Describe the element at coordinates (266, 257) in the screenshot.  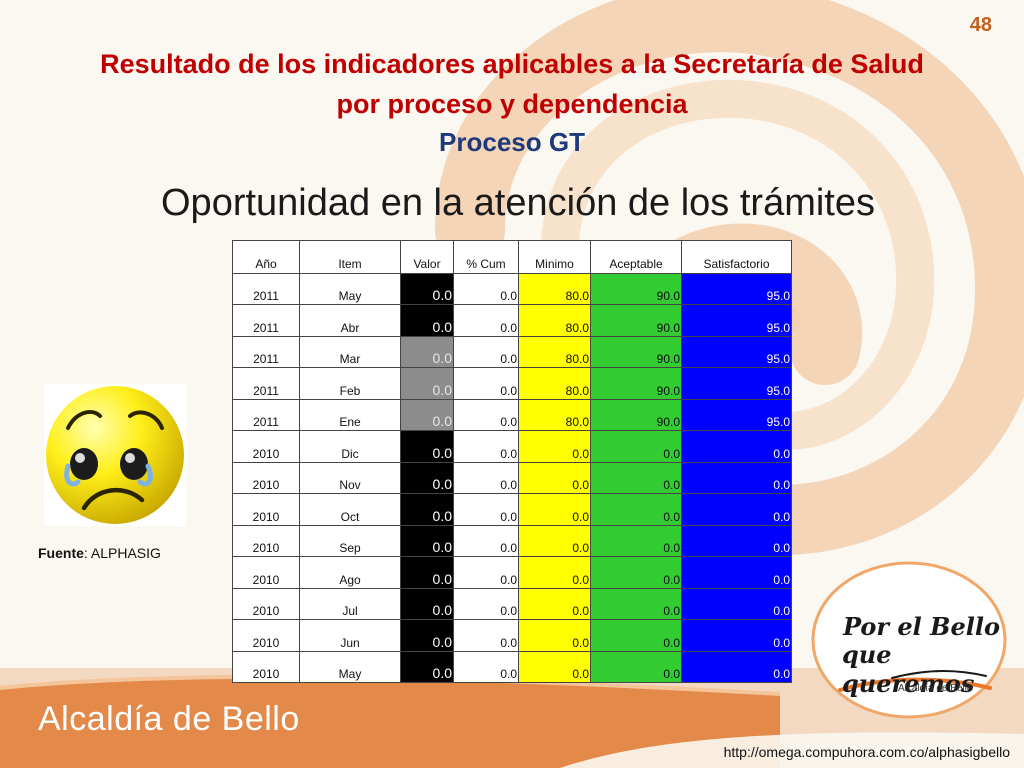
I see `header-anio: Año` at that location.